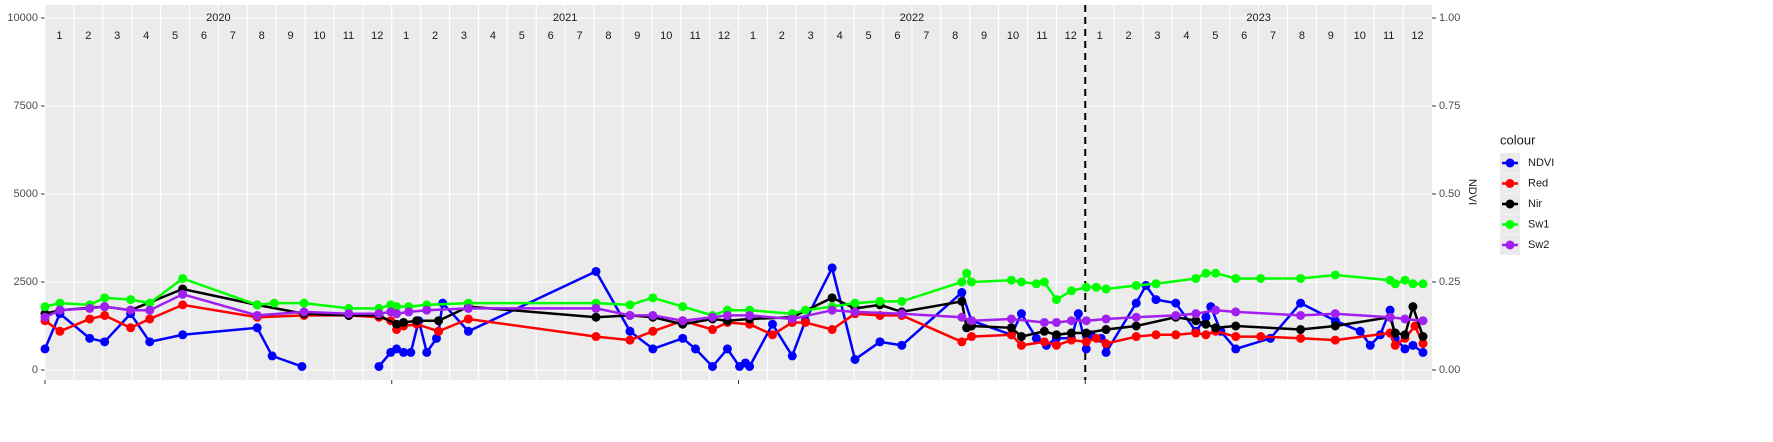 The height and width of the screenshot is (442, 1773). What do you see at coordinates (1535, 204) in the screenshot?
I see `legend-label: Nir` at bounding box center [1535, 204].